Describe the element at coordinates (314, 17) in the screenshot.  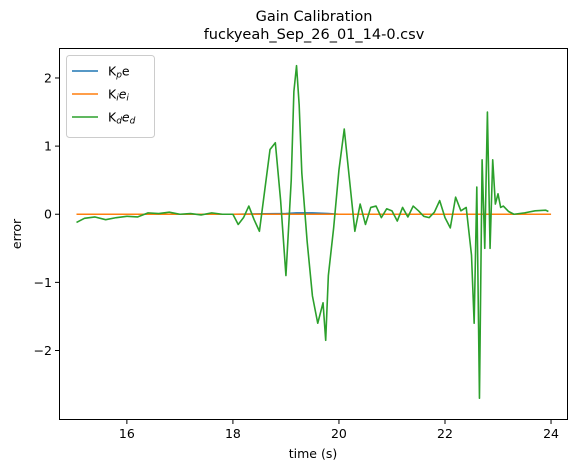
I see `chart-title: Gain Calibration` at that location.